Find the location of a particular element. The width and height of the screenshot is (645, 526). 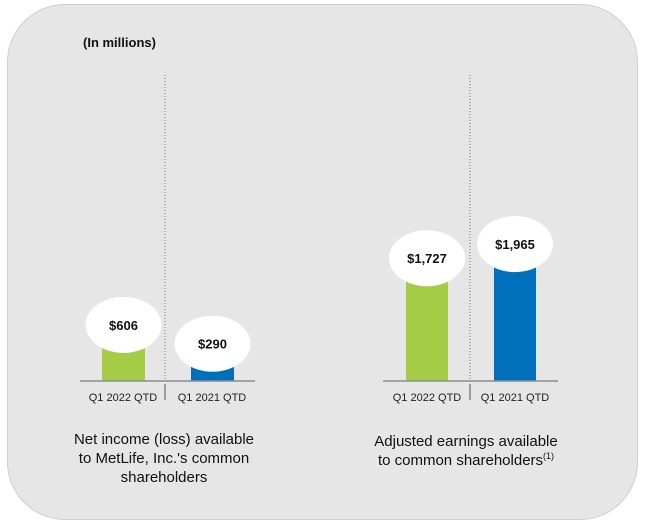

chart-2-data-label-1: $1,727 is located at coordinates (427, 258).